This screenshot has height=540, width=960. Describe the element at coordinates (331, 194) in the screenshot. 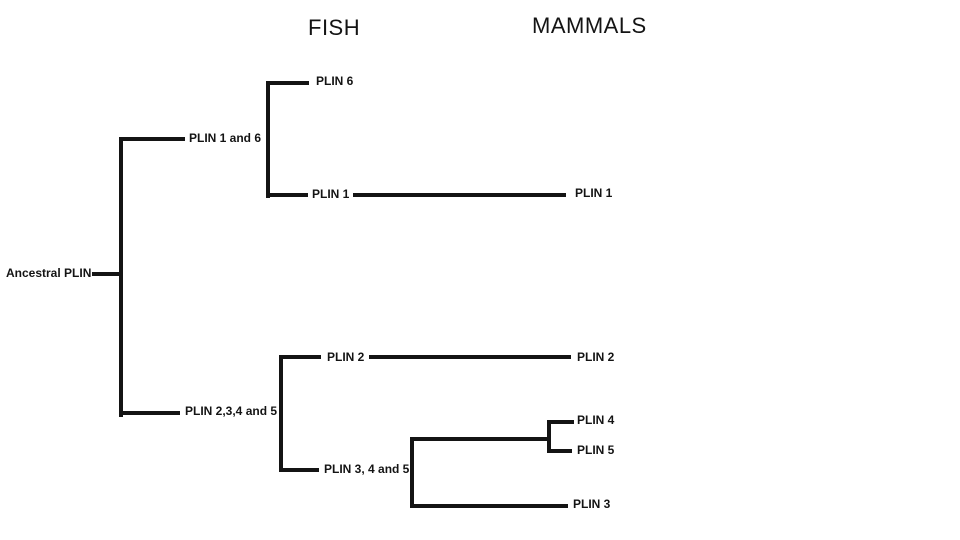

I see `fish-plin1-label: PLIN 1` at that location.